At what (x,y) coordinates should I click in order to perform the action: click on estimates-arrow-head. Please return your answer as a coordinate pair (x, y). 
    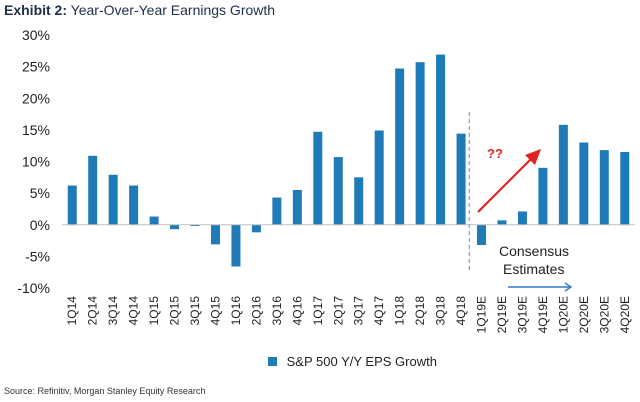
    Looking at the image, I should click on (568, 287).